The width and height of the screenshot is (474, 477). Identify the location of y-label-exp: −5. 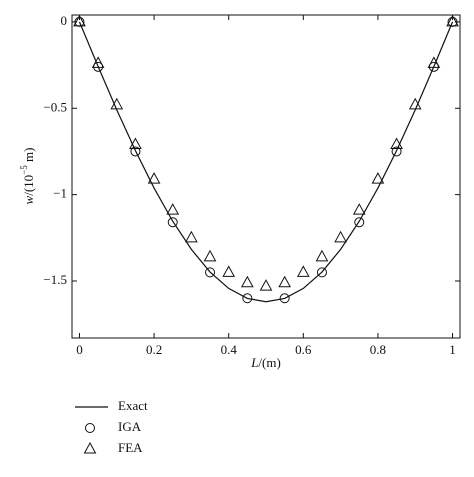
(24, 170).